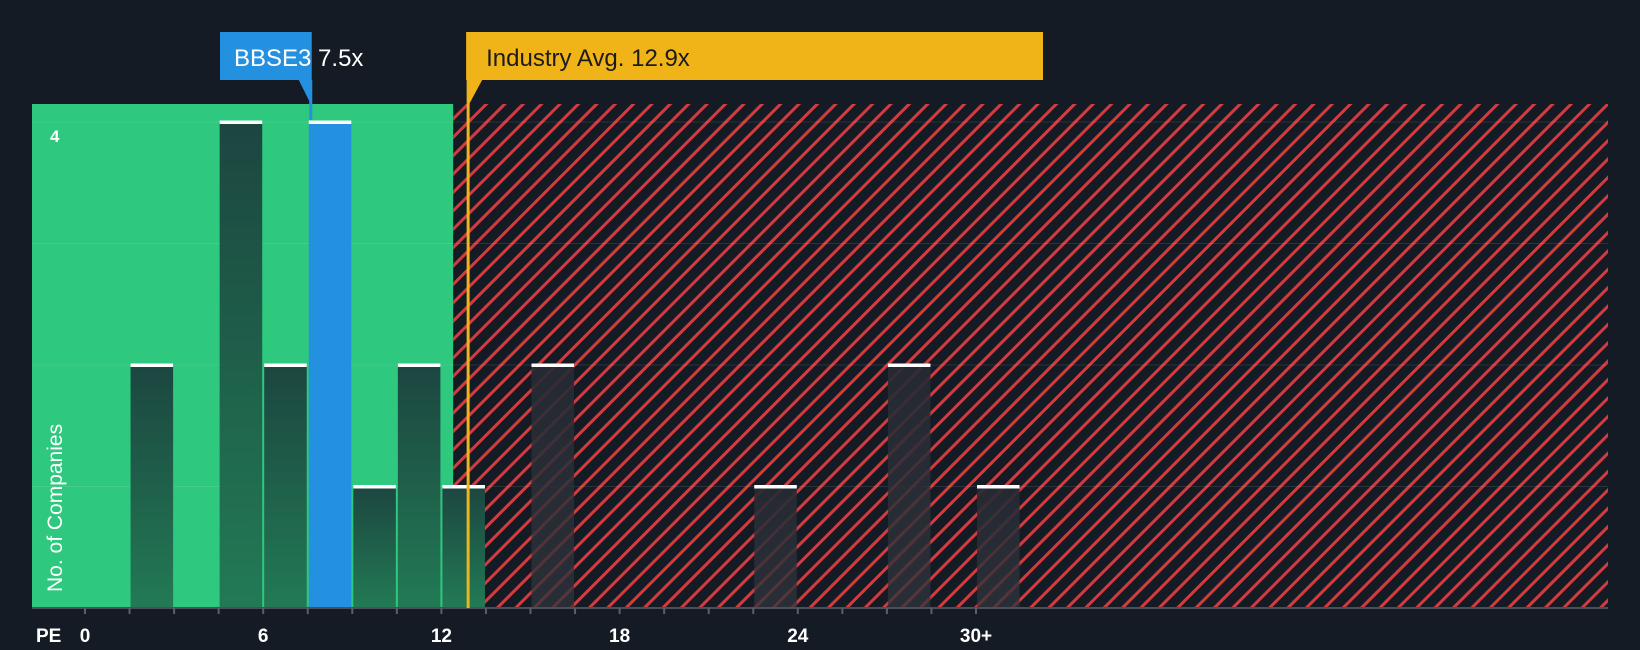 This screenshot has width=1640, height=650. I want to click on company-callout: BBSE3 7.5x, so click(291, 76).